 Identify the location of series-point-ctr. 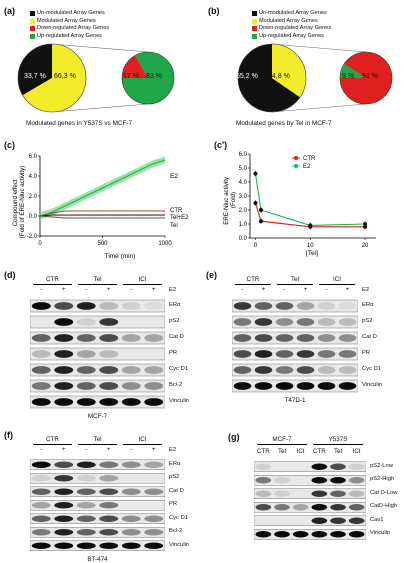
(260, 221).